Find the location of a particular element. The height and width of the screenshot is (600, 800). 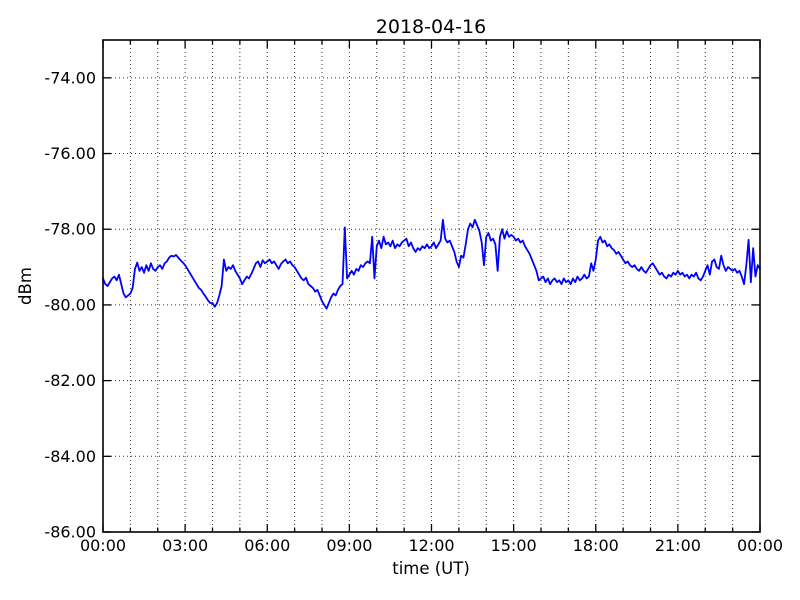

data-line is located at coordinates (431, 264).